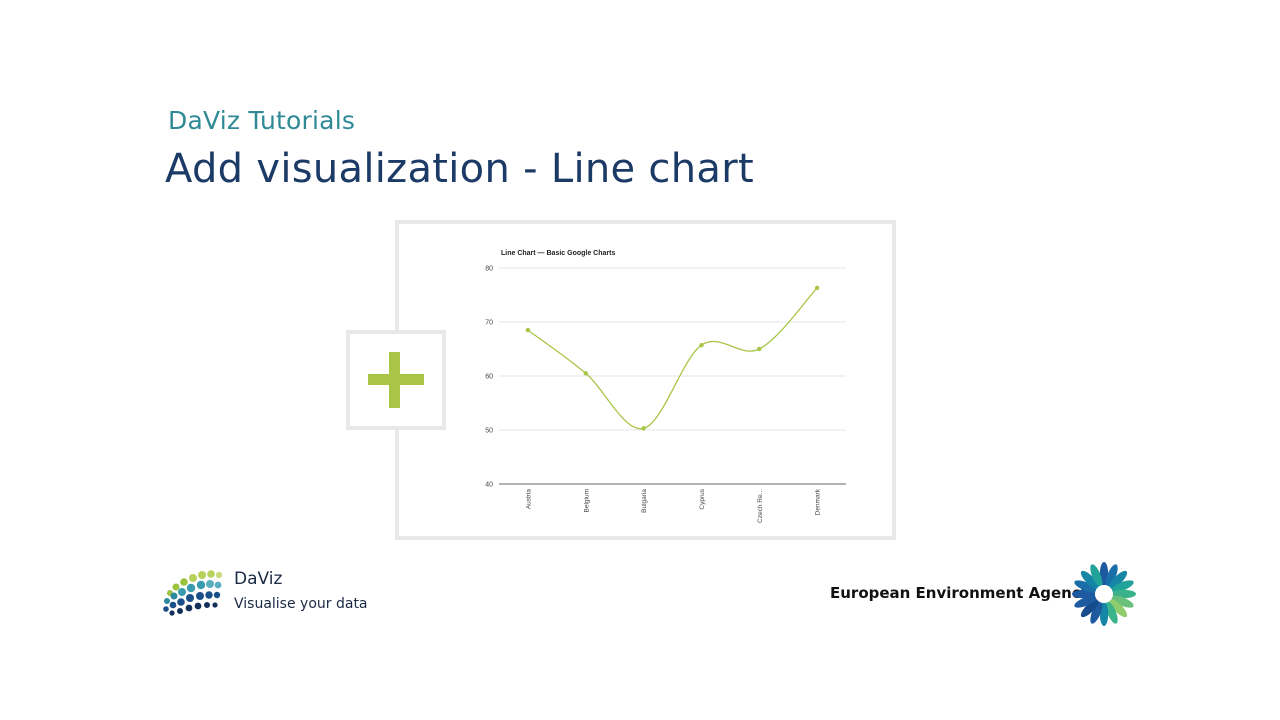 Image resolution: width=1280 pixels, height=720 pixels. What do you see at coordinates (489, 485) in the screenshot?
I see `y-tick-label: 40` at bounding box center [489, 485].